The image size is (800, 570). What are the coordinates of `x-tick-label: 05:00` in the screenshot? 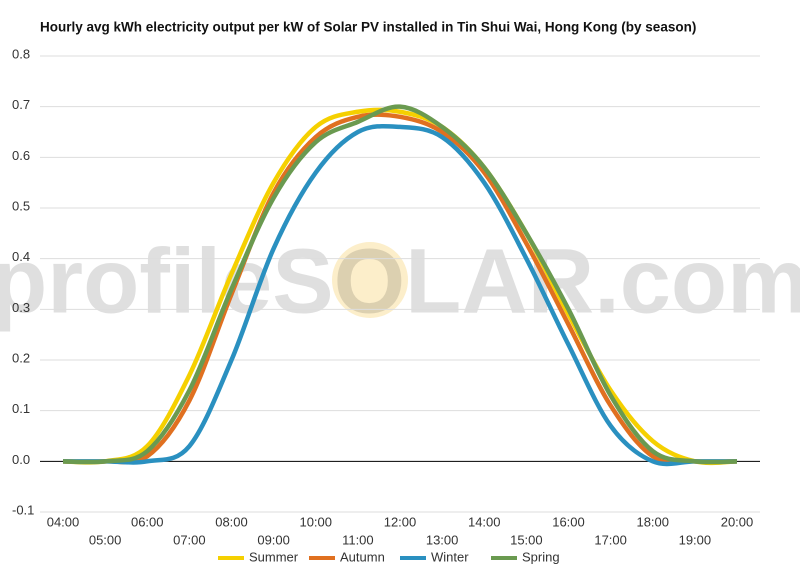 It's located at (105, 539).